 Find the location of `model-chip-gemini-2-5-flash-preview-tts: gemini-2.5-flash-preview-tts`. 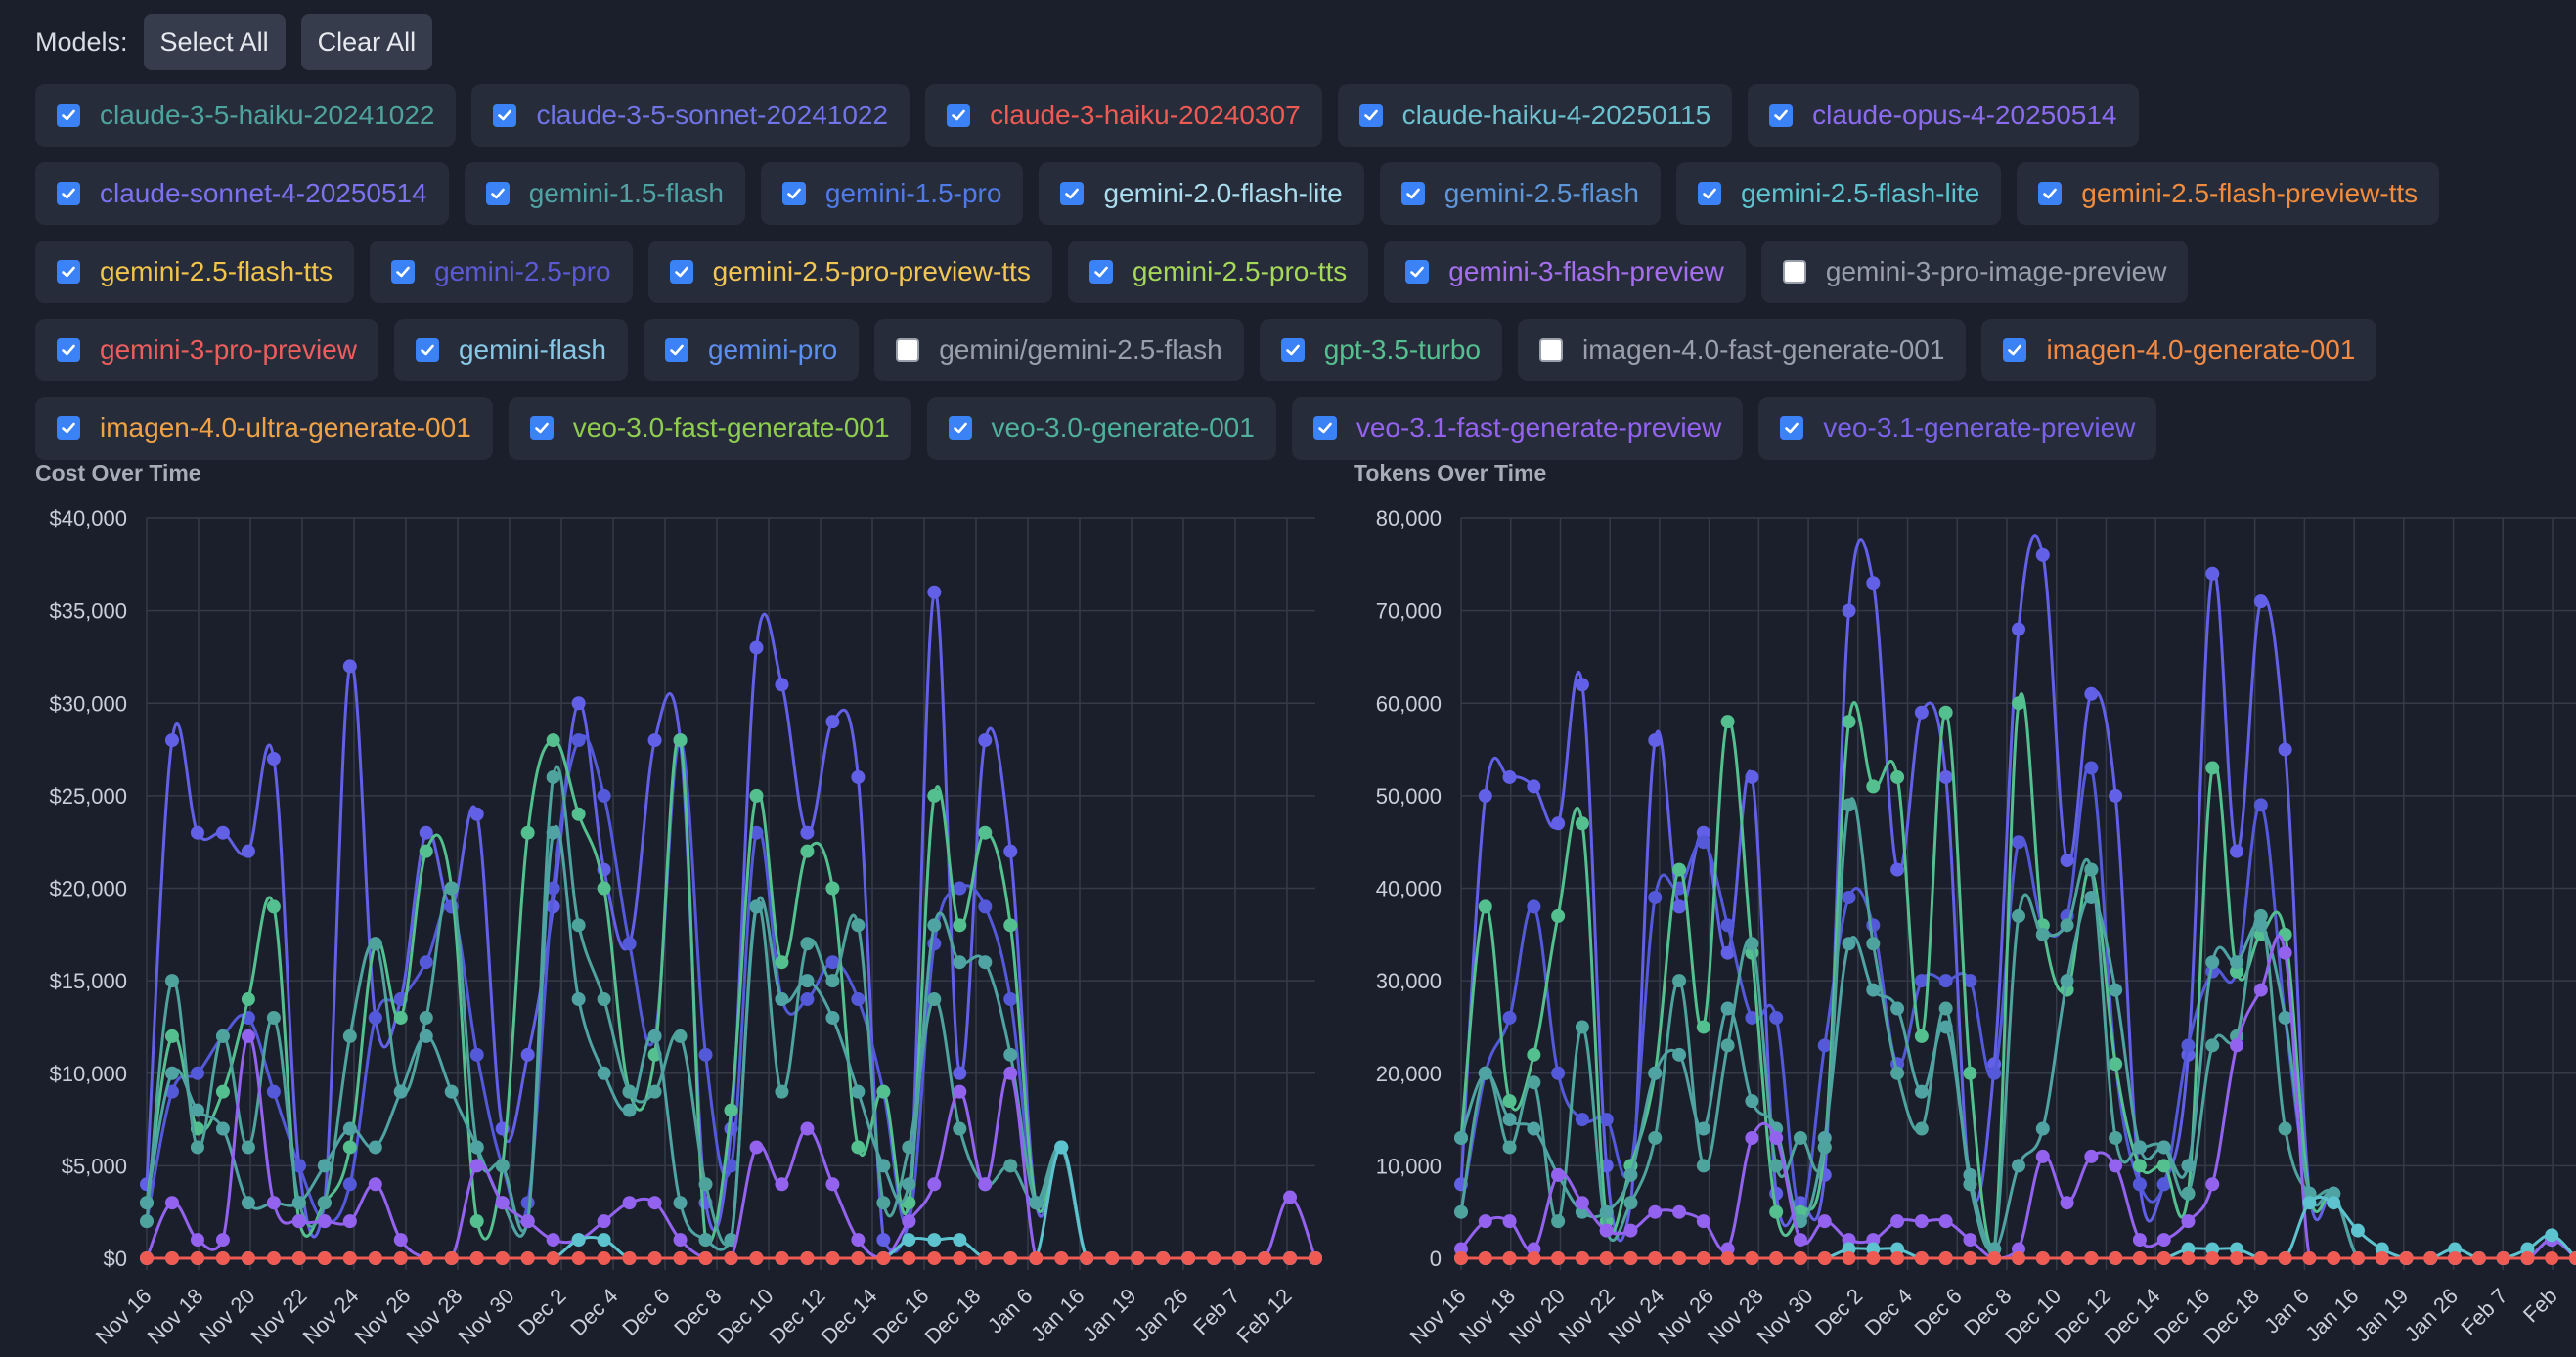

model-chip-gemini-2-5-flash-preview-tts: gemini-2.5-flash-preview-tts is located at coordinates (2228, 193).